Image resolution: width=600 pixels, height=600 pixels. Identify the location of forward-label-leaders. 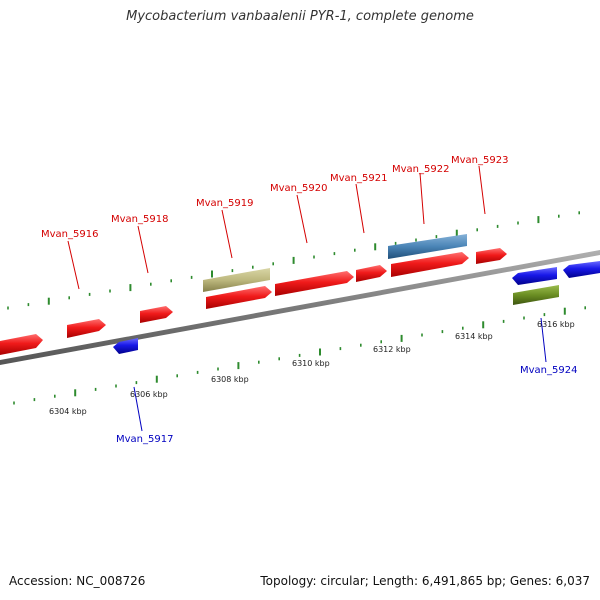
(276, 227).